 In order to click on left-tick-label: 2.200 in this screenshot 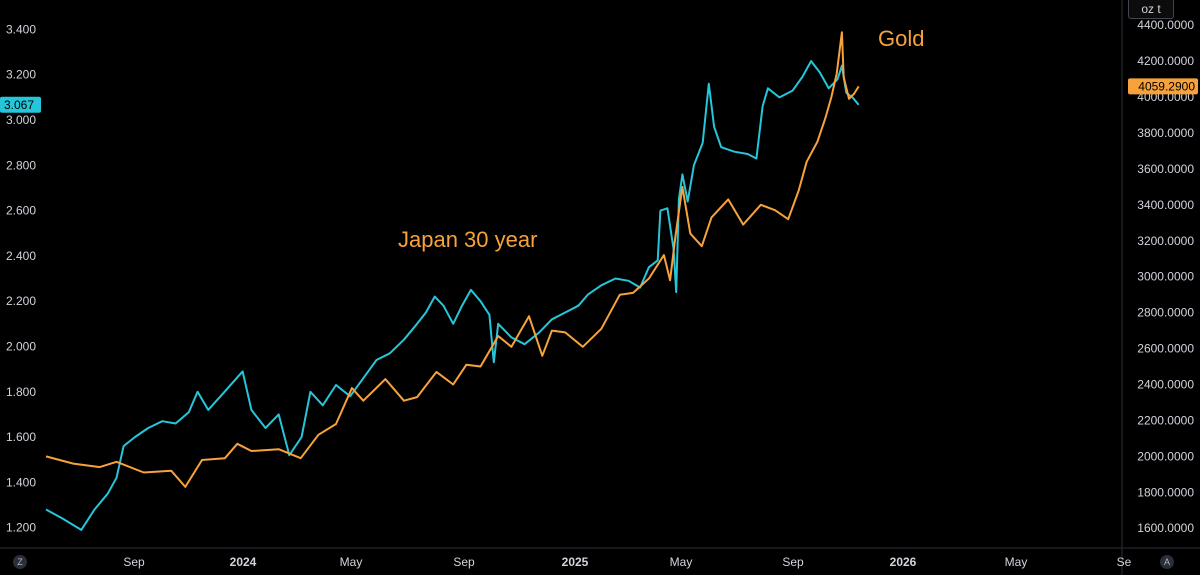, I will do `click(21, 301)`.